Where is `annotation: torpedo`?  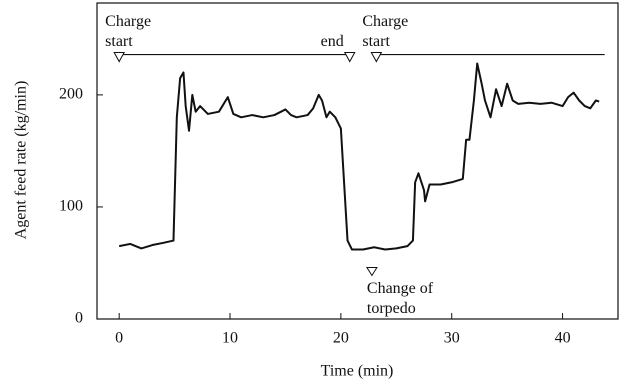 annotation: torpedo is located at coordinates (391, 308).